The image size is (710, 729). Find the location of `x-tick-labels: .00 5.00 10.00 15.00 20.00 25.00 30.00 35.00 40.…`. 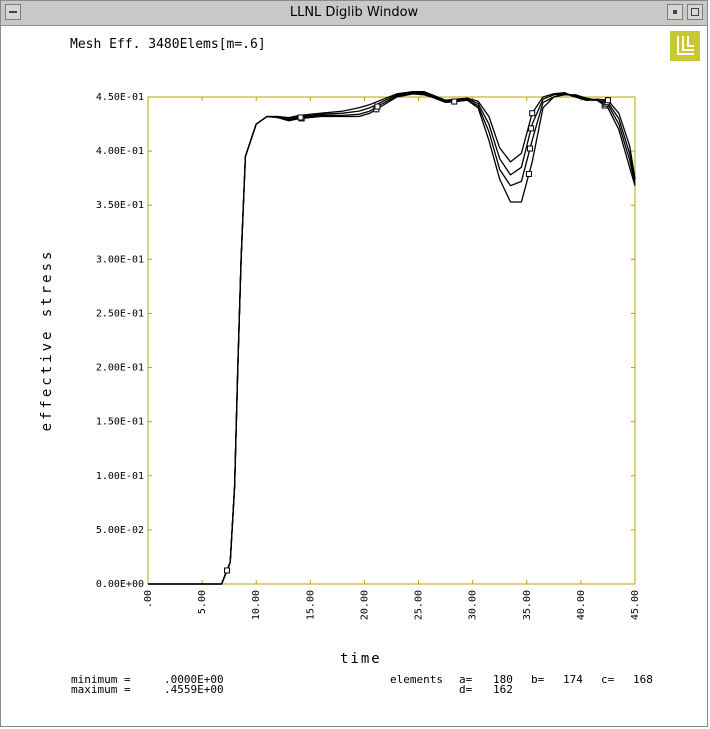

x-tick-labels: .00 5.00 10.00 15.00 20.00 25.00 30.00 35.00 40.… is located at coordinates (392, 605).